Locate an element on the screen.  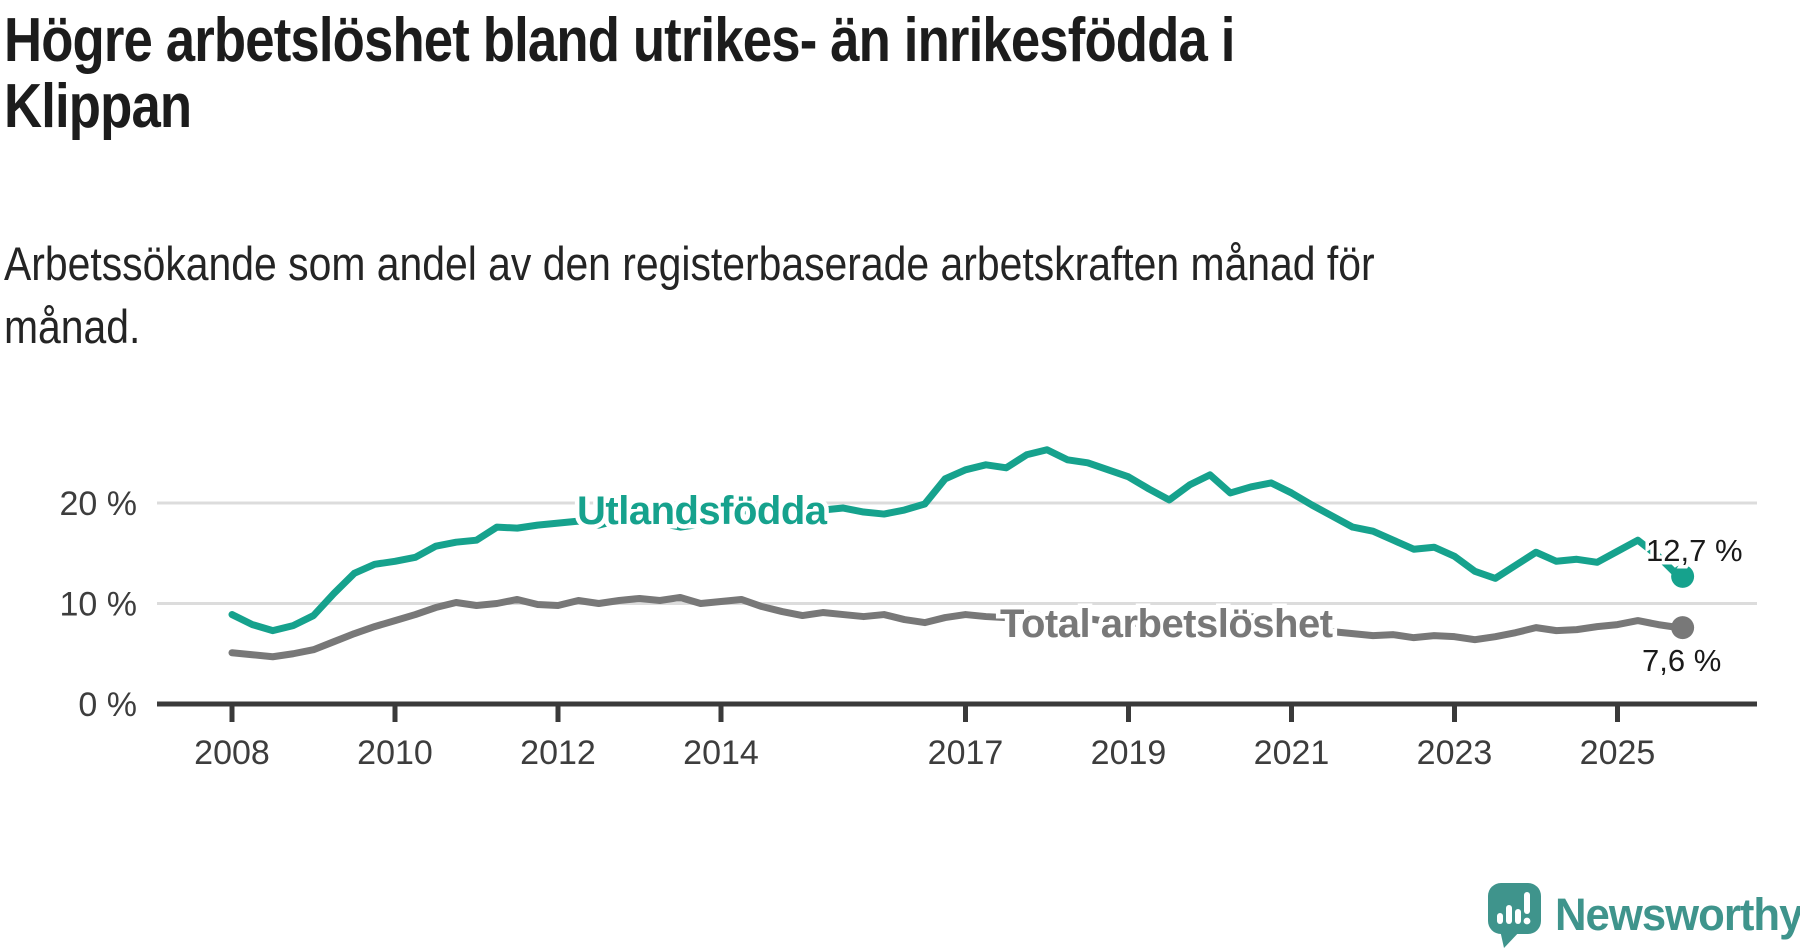
series-line-Total arbetslöshet is located at coordinates (955, 627).